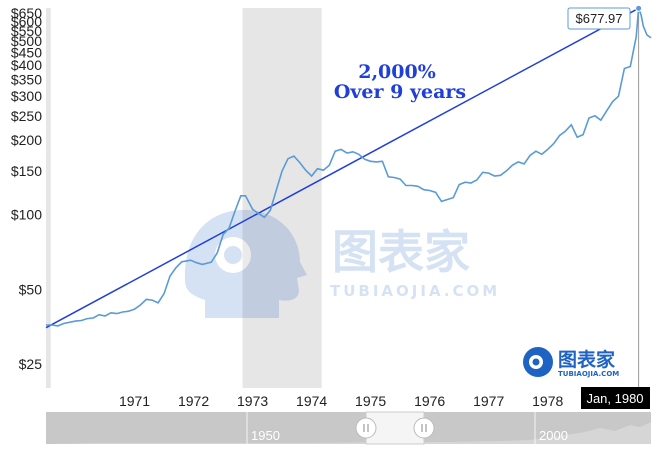 The width and height of the screenshot is (661, 450). Describe the element at coordinates (26, 140) in the screenshot. I see `y-tick-label-200: $200` at that location.